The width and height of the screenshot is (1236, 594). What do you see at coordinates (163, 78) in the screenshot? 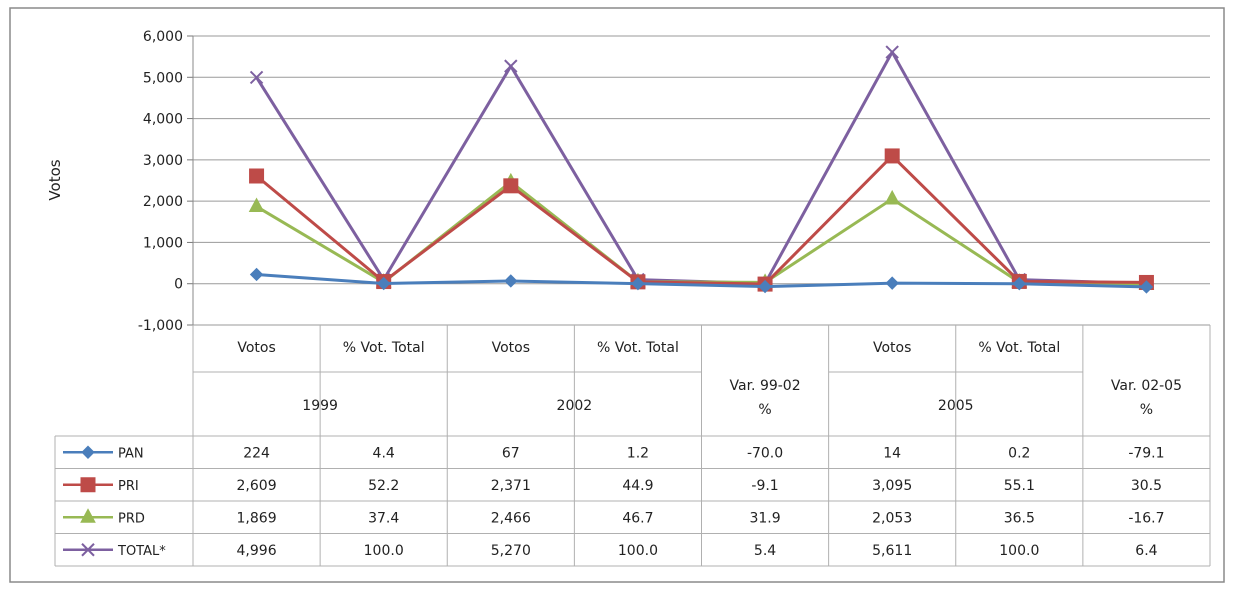
I see `y-tick-label: 5,000` at bounding box center [163, 78].